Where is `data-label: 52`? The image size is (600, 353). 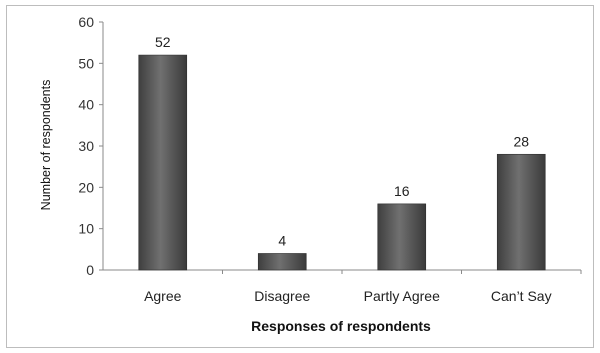 data-label: 52 is located at coordinates (163, 42).